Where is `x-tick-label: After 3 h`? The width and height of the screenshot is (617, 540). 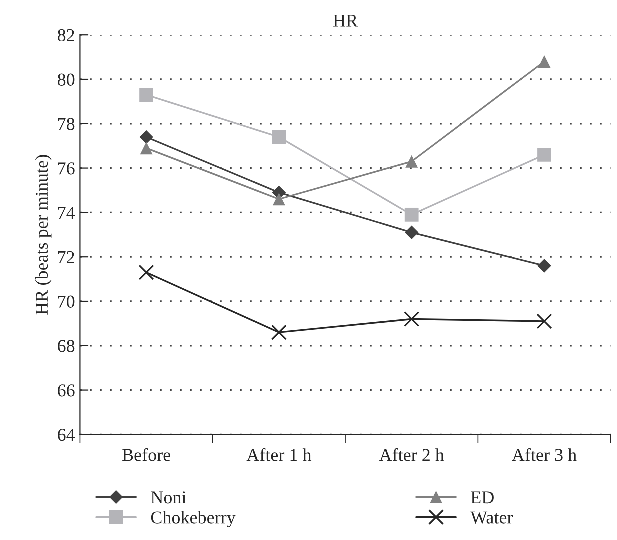
x-tick-label: After 3 h is located at coordinates (544, 455).